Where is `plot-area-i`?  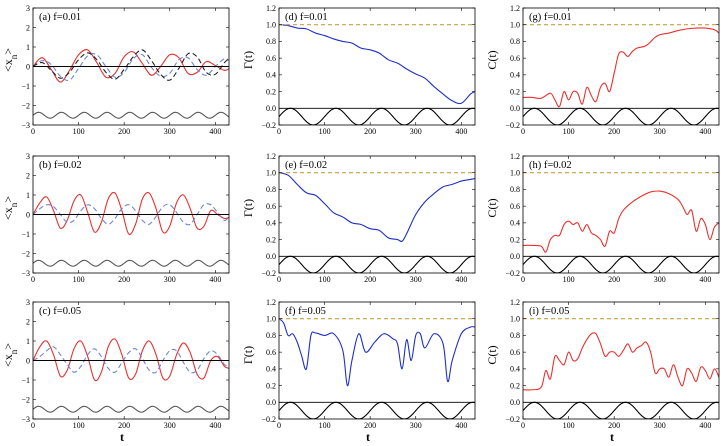 plot-area-i is located at coordinates (621, 368).